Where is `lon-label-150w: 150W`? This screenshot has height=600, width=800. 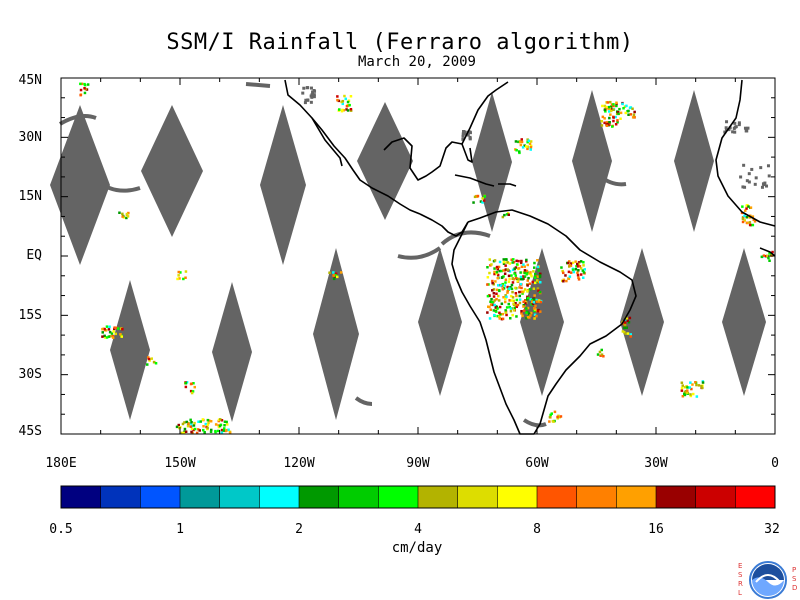
lon-label-150w: 150W is located at coordinates (179, 463).